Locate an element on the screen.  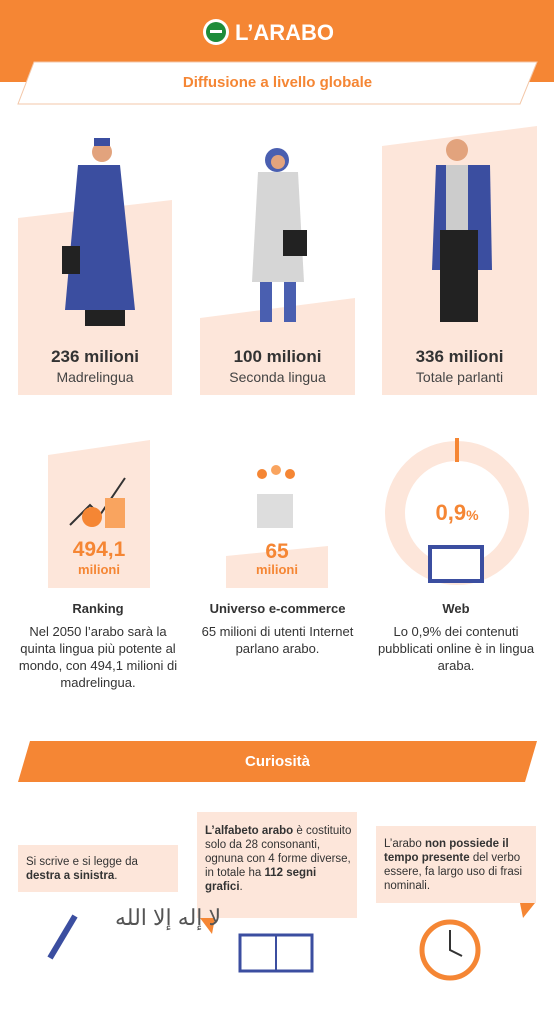
fact-title: Ranking is located at coordinates (98, 608).